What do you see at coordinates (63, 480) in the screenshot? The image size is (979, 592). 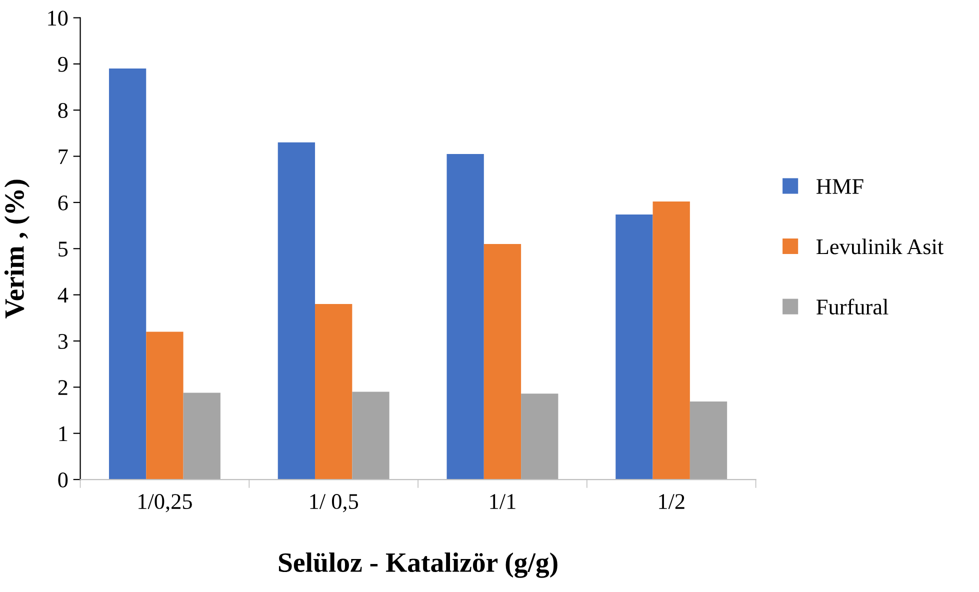 I see `y-tick-label: 0` at bounding box center [63, 480].